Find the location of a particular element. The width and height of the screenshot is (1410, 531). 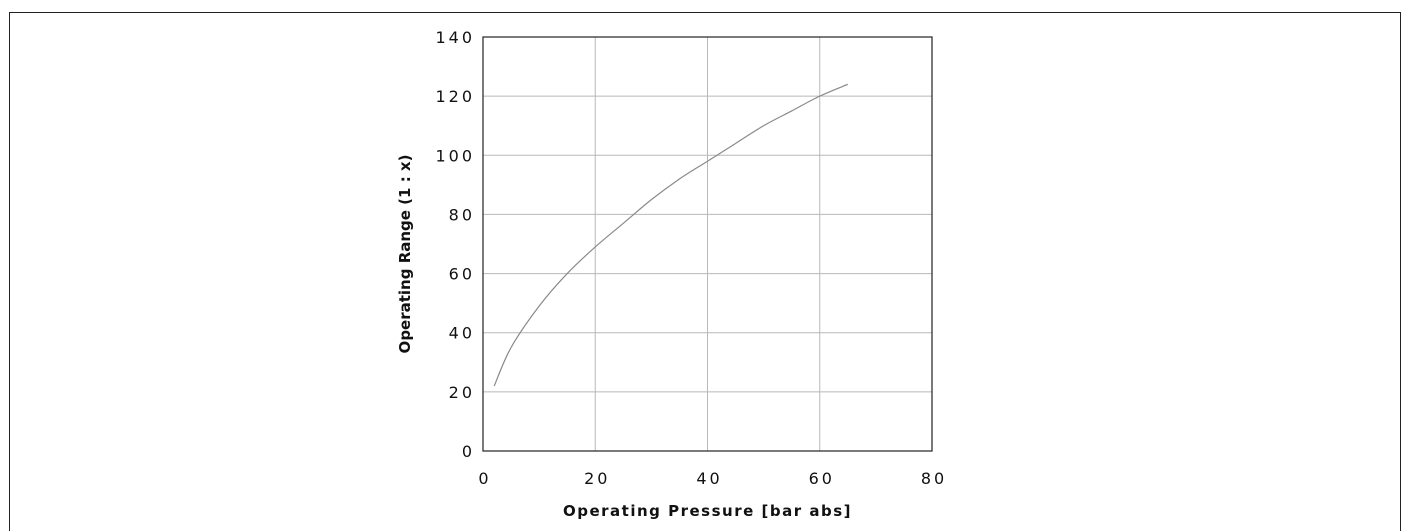

x-tick-label: 20 is located at coordinates (597, 478).